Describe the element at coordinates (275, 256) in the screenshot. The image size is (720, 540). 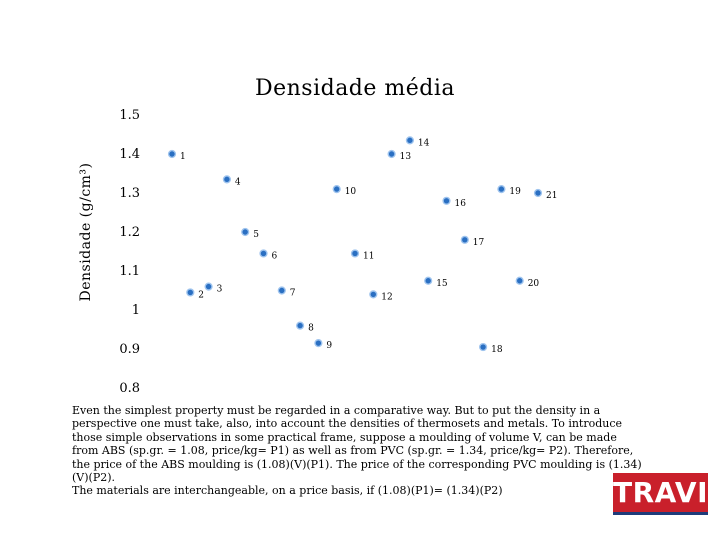
I see `data-point-label: 6` at that location.